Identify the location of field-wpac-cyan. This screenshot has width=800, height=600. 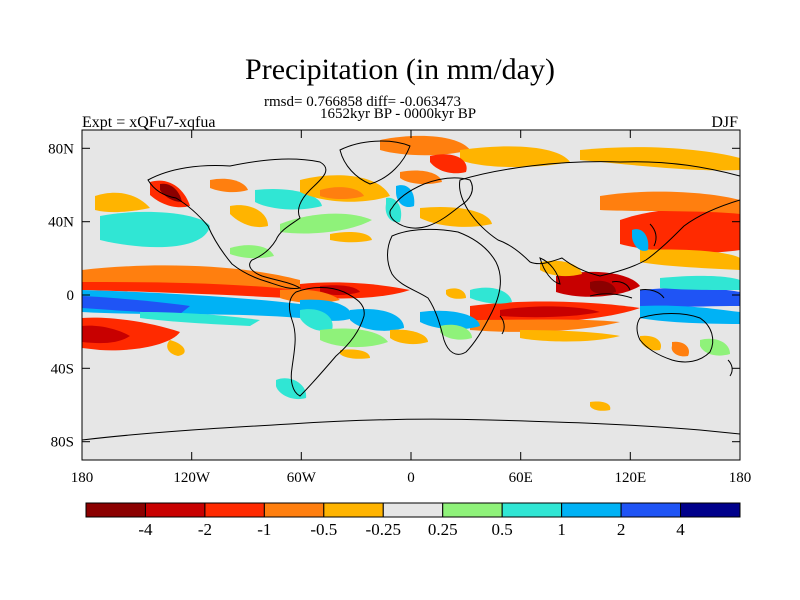
(700, 282).